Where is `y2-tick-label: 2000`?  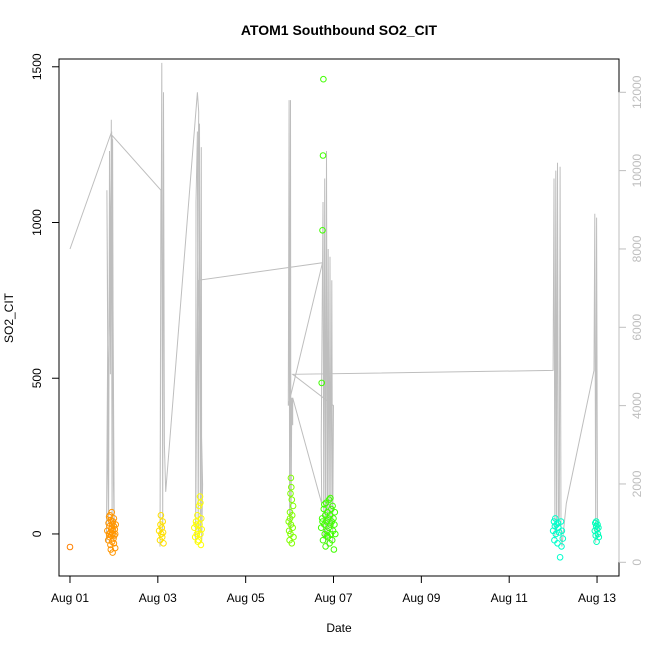
y2-tick-label: 2000 is located at coordinates (637, 483).